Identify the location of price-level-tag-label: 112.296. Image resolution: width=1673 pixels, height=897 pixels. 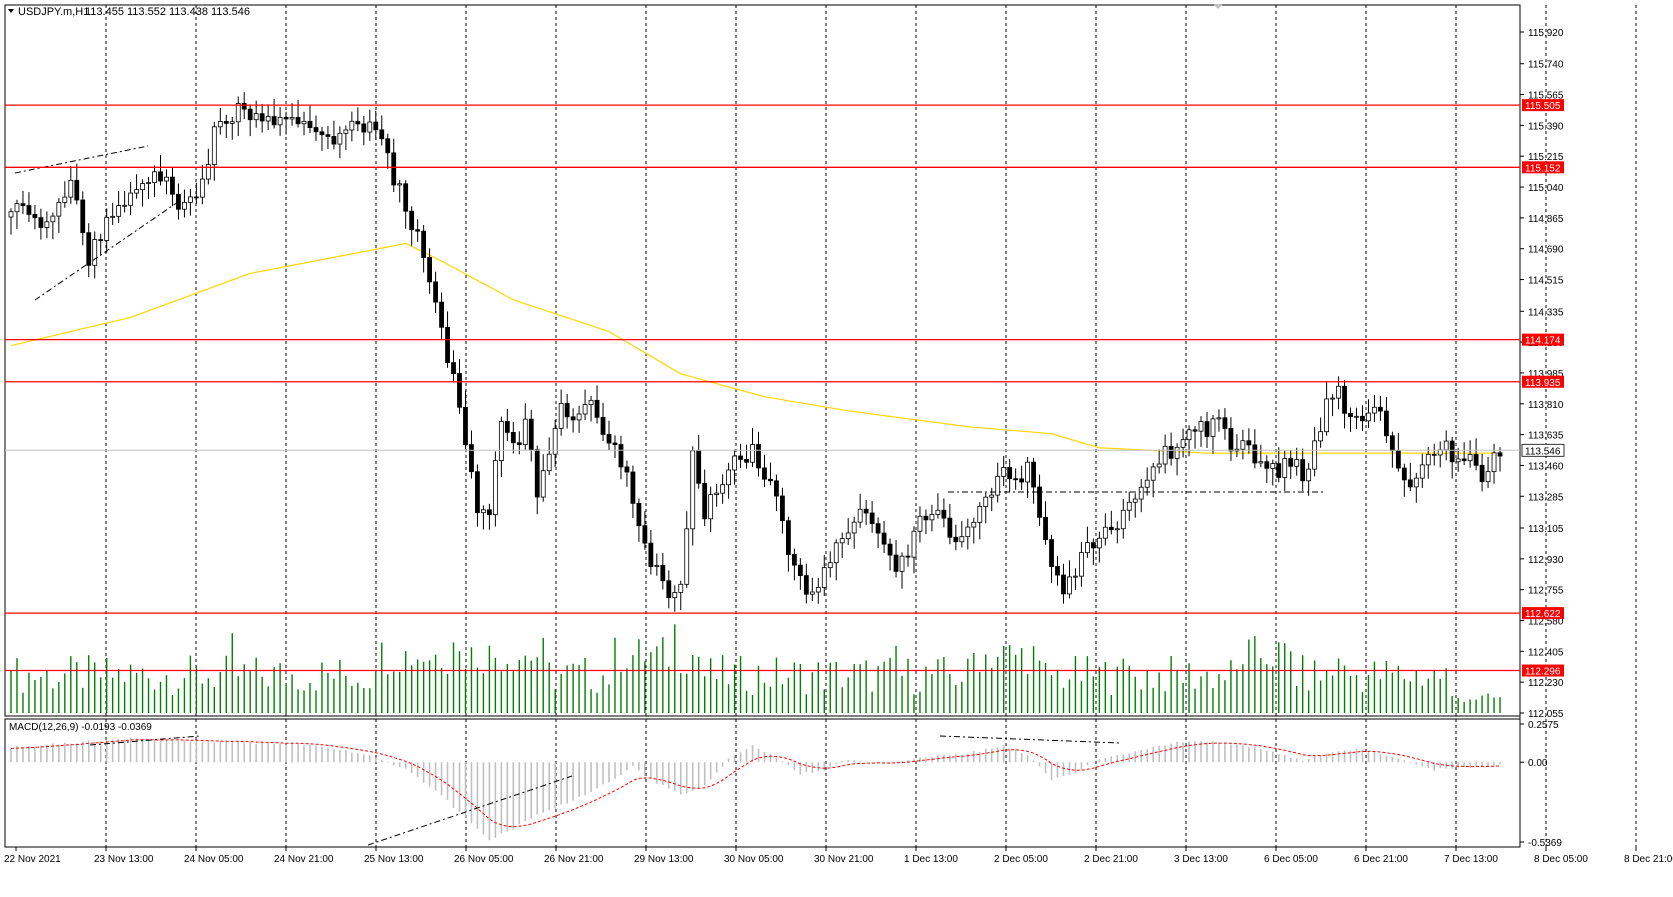
(1543, 672).